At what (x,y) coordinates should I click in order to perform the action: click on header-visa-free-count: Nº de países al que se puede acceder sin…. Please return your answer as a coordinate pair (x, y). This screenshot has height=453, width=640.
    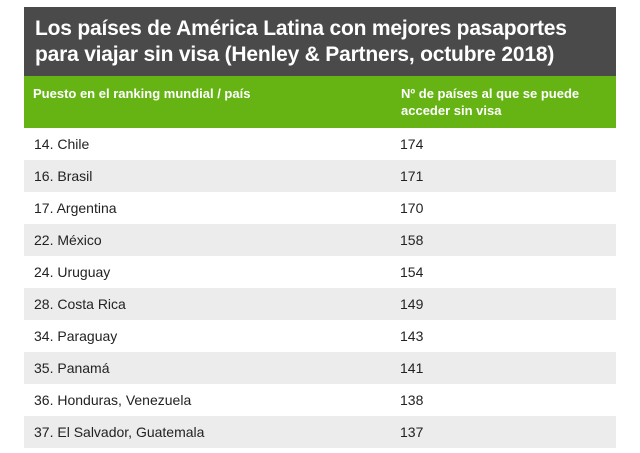
    Looking at the image, I should click on (490, 102).